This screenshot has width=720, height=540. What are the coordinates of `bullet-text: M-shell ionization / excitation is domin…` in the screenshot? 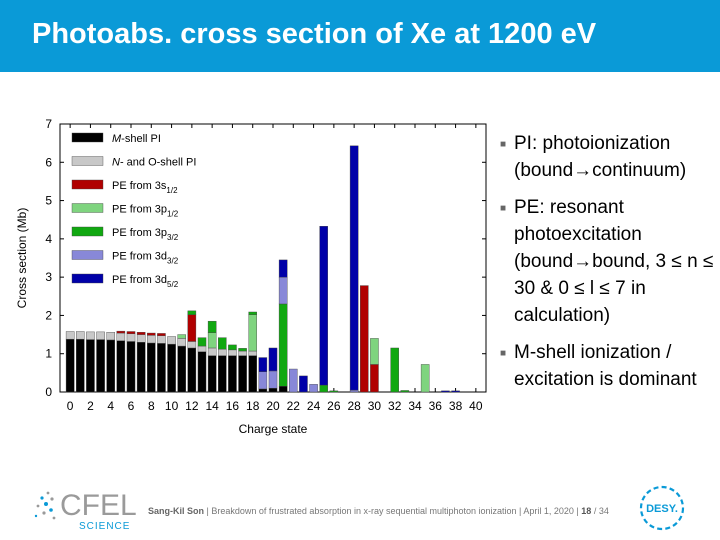 It's located at (605, 366).